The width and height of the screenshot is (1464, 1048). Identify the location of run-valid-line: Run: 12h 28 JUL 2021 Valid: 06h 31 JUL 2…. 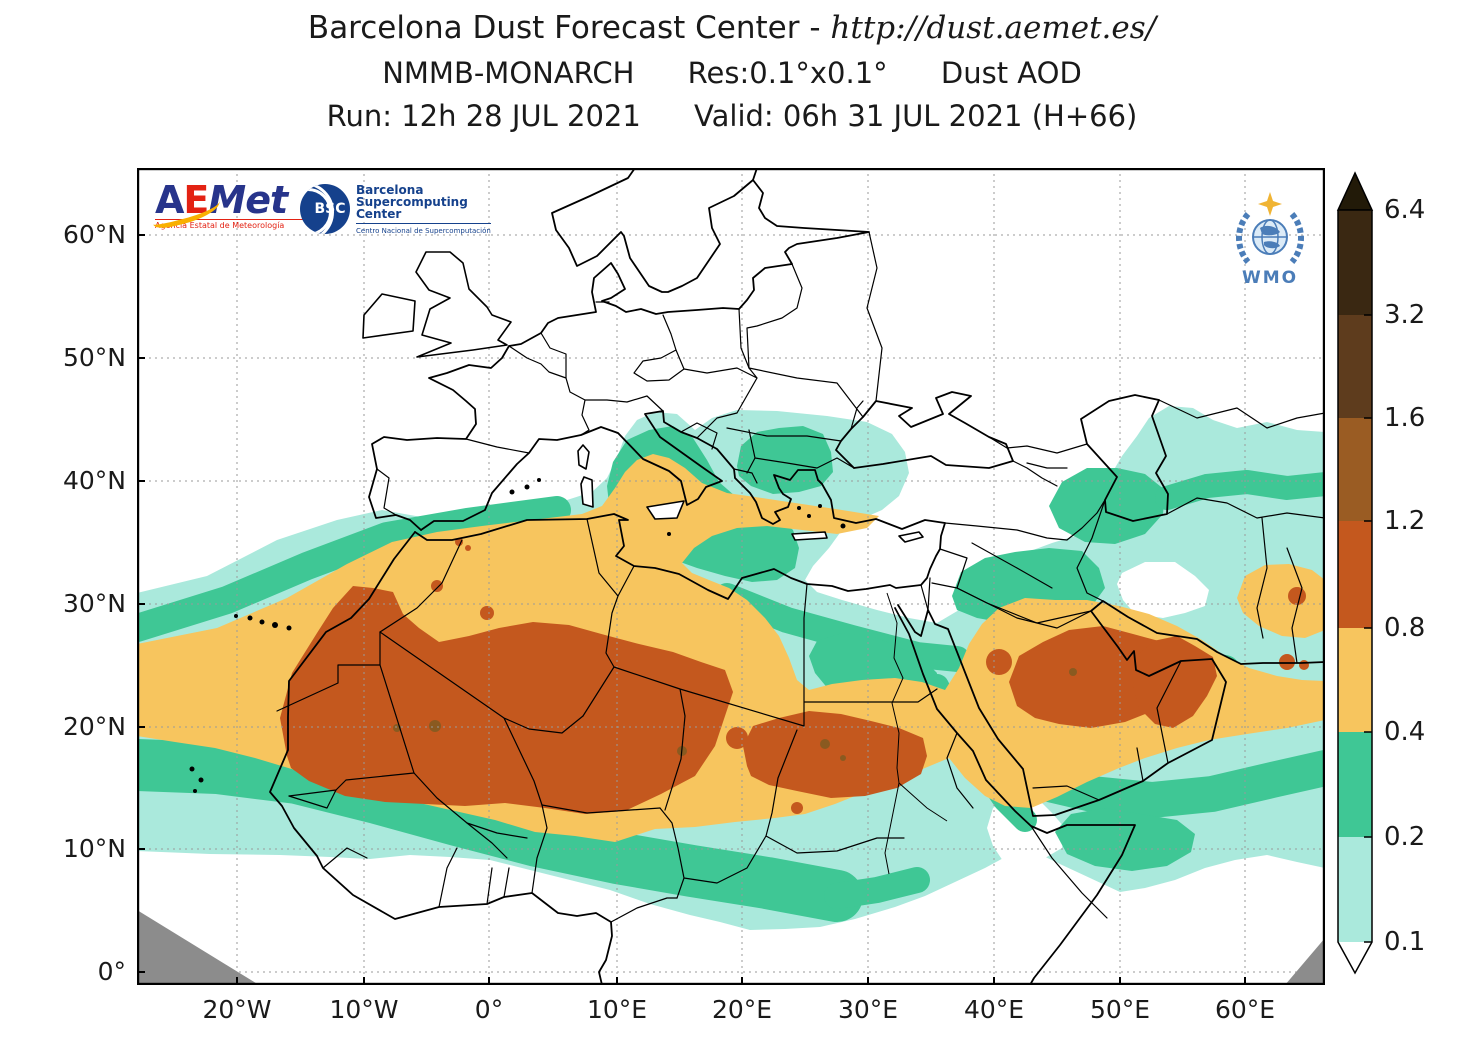
(732, 116).